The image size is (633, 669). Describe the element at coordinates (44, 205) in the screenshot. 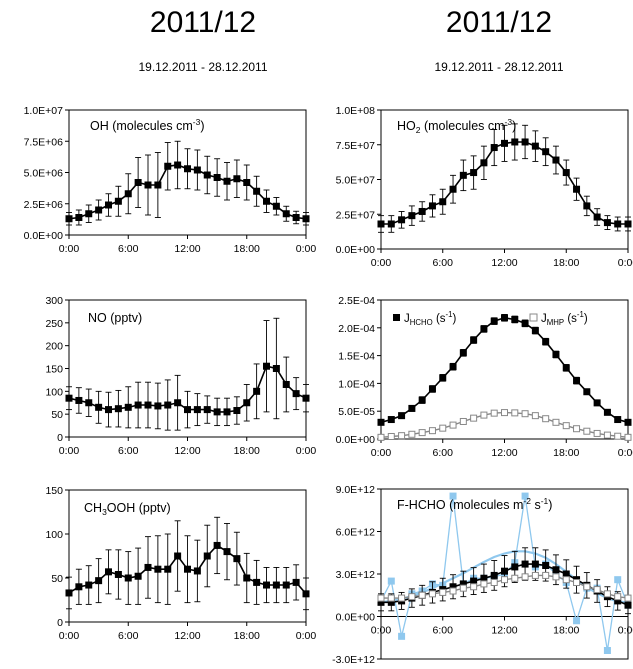

I see `y-tick-label: 2.5E+06` at that location.